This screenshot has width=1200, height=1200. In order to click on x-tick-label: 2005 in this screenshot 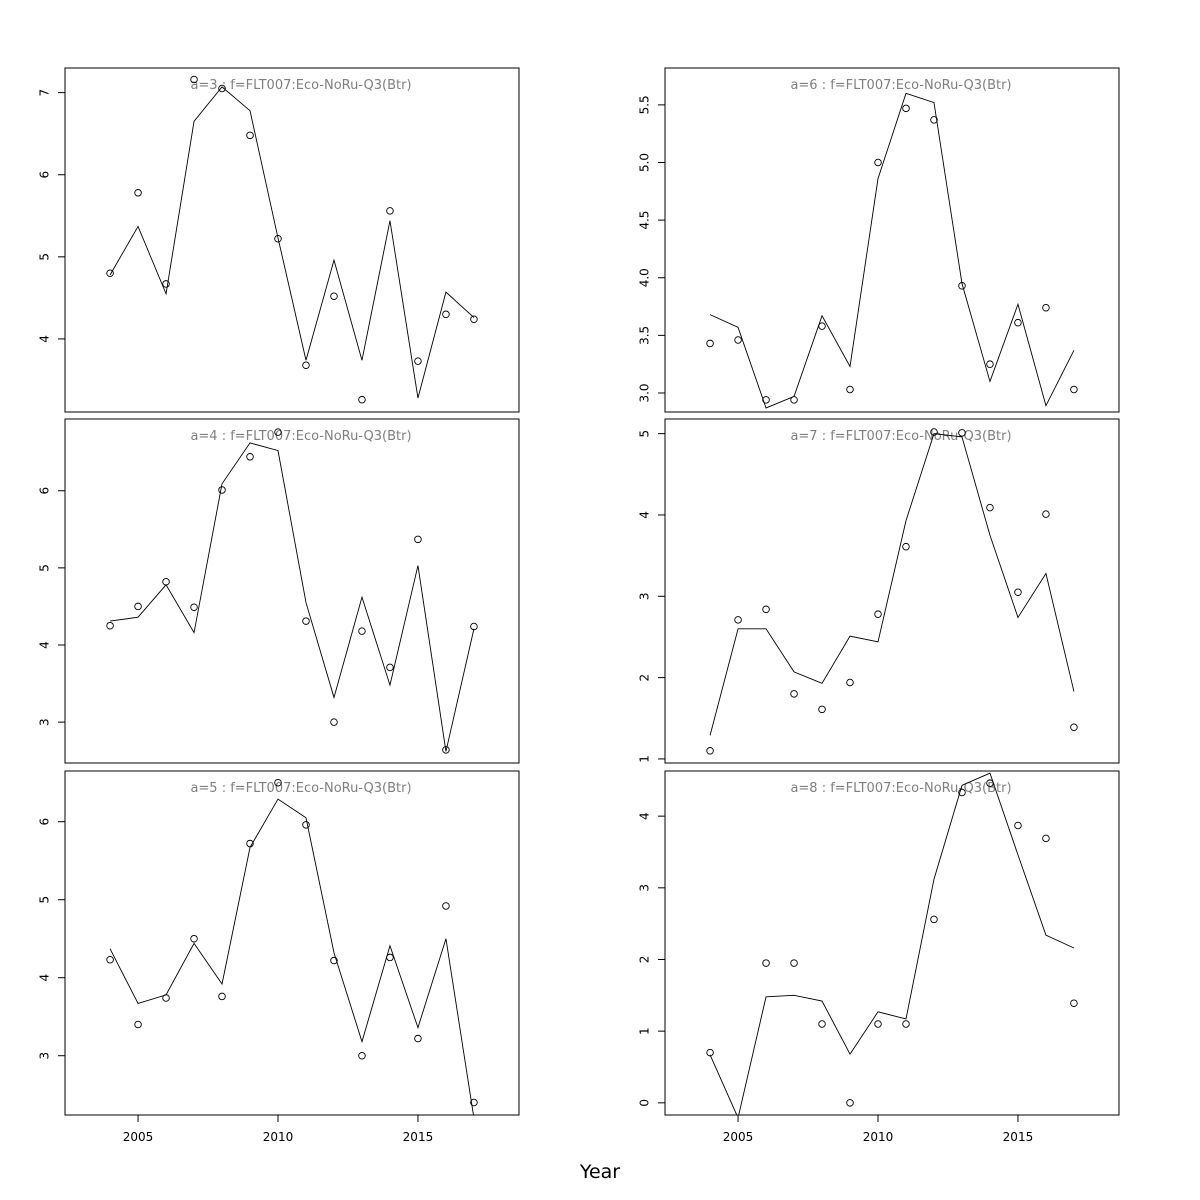, I will do `click(738, 1137)`.